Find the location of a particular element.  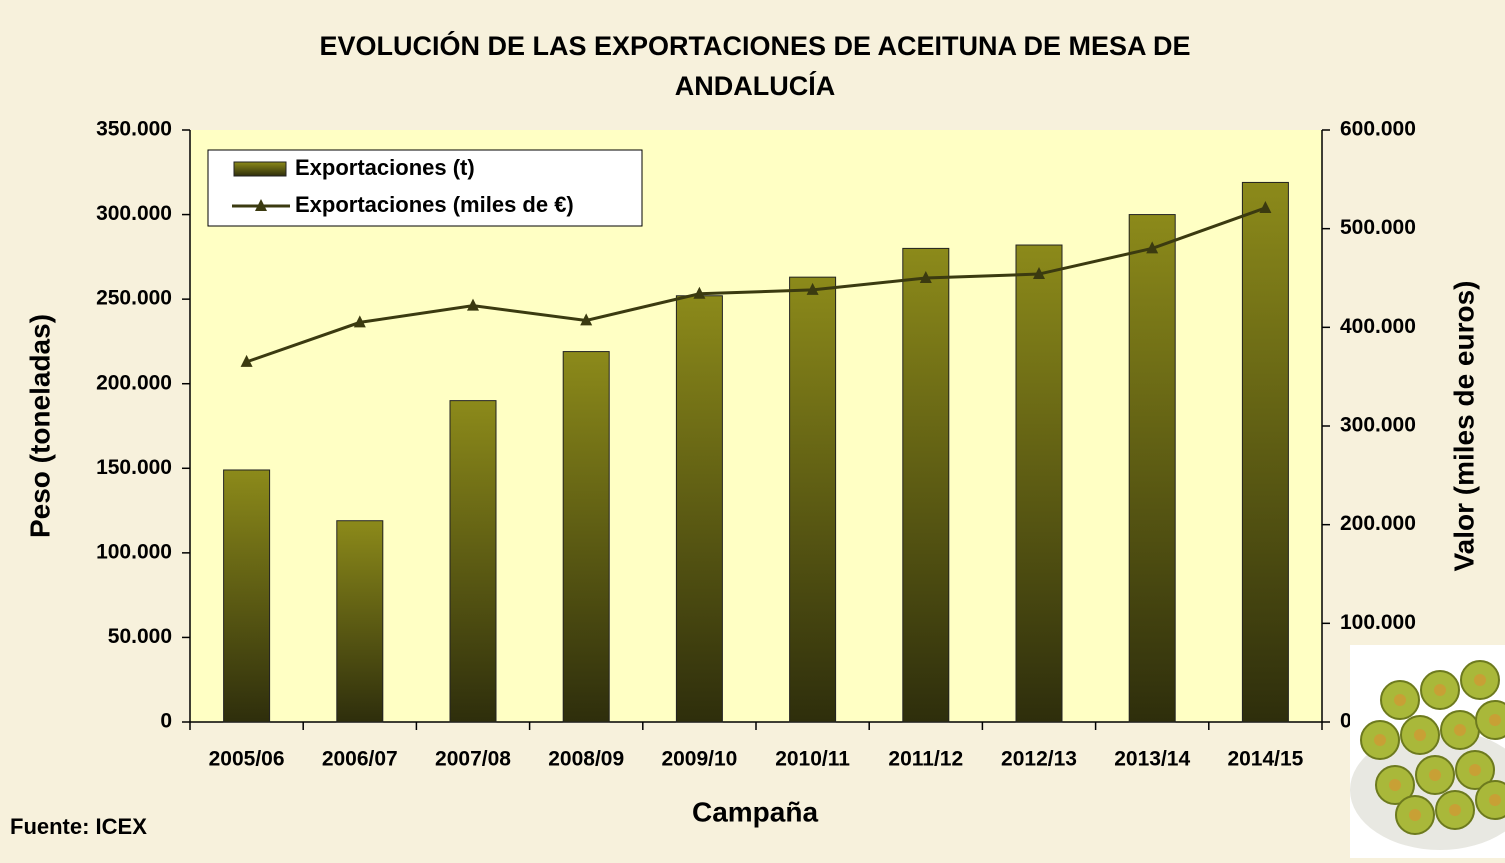

y2-tick-label: 200.000 is located at coordinates (1378, 523).